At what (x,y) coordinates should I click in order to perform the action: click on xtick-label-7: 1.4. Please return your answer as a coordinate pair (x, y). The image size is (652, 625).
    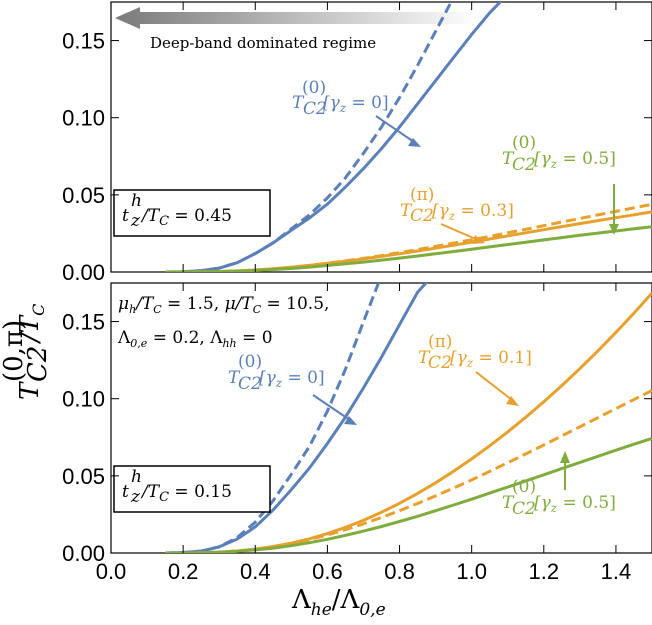
    Looking at the image, I should click on (616, 571).